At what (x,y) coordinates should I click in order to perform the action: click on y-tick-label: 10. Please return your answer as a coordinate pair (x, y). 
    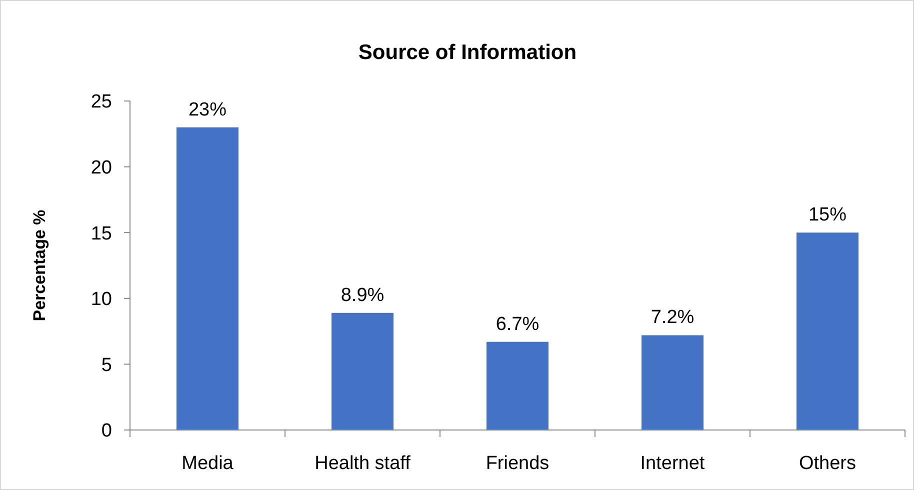
    Looking at the image, I should click on (101, 299).